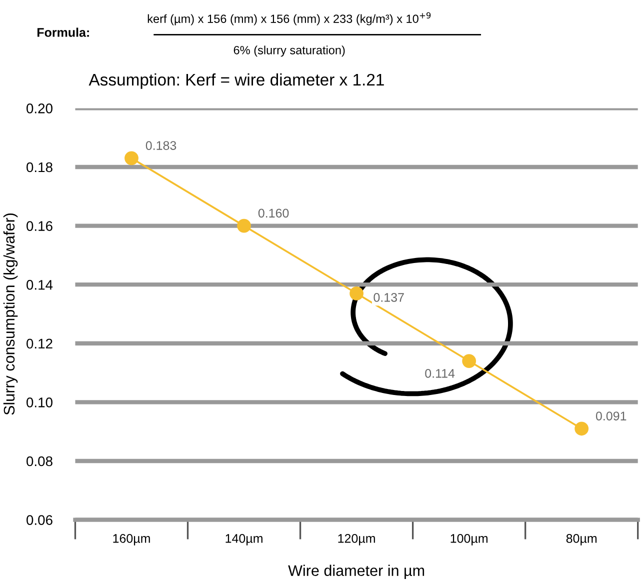 This screenshot has height=588, width=643. I want to click on x-tick-label: 80µm, so click(581, 540).